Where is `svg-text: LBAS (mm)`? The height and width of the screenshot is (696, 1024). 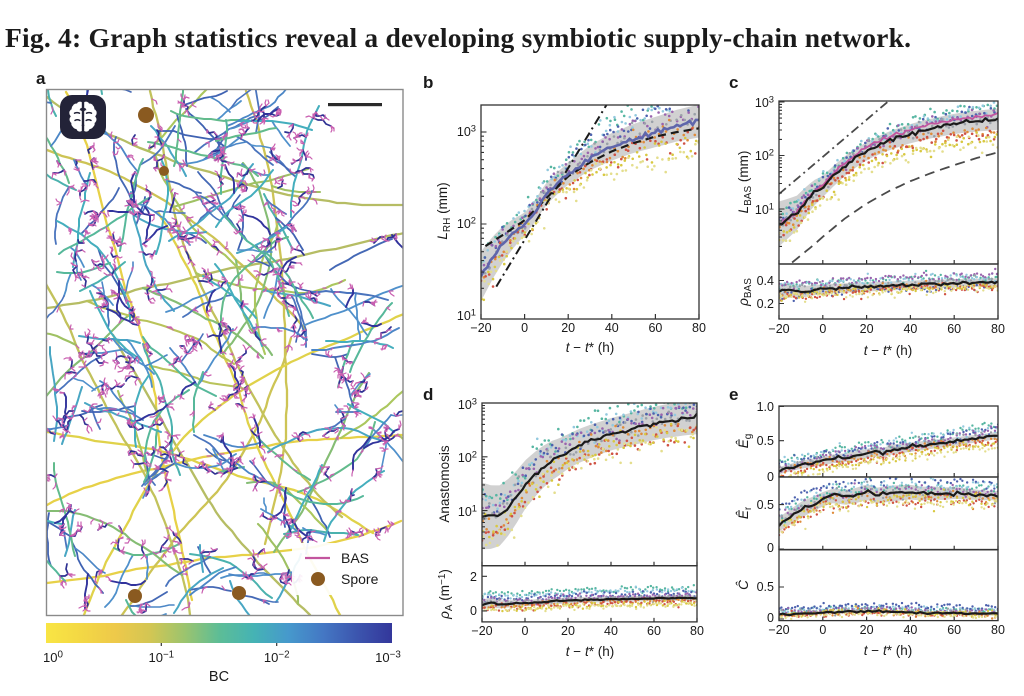 svg-text: LBAS (mm) is located at coordinates (745, 182).